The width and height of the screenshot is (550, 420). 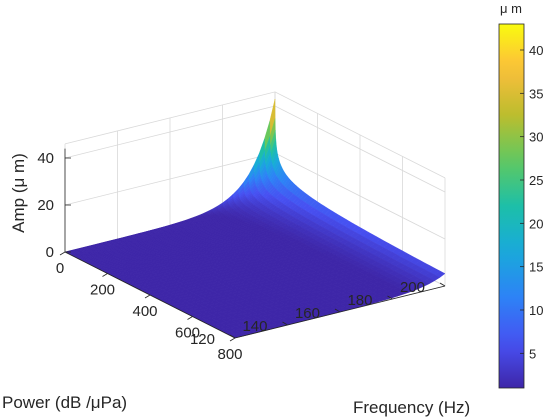 I want to click on power-tick-label: 180, so click(x=359, y=300).